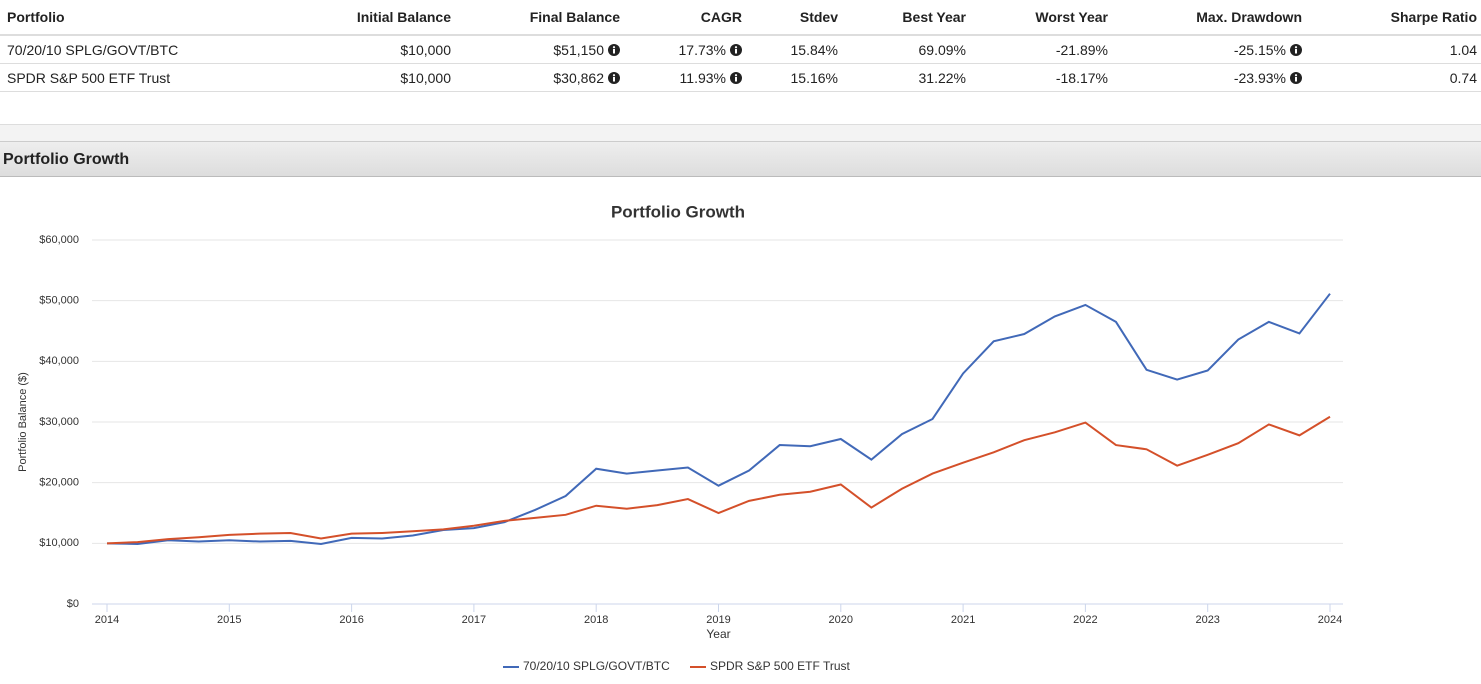 The image size is (1481, 684). What do you see at coordinates (1259, 77) in the screenshot?
I see `cell-text: -23.93%` at bounding box center [1259, 77].